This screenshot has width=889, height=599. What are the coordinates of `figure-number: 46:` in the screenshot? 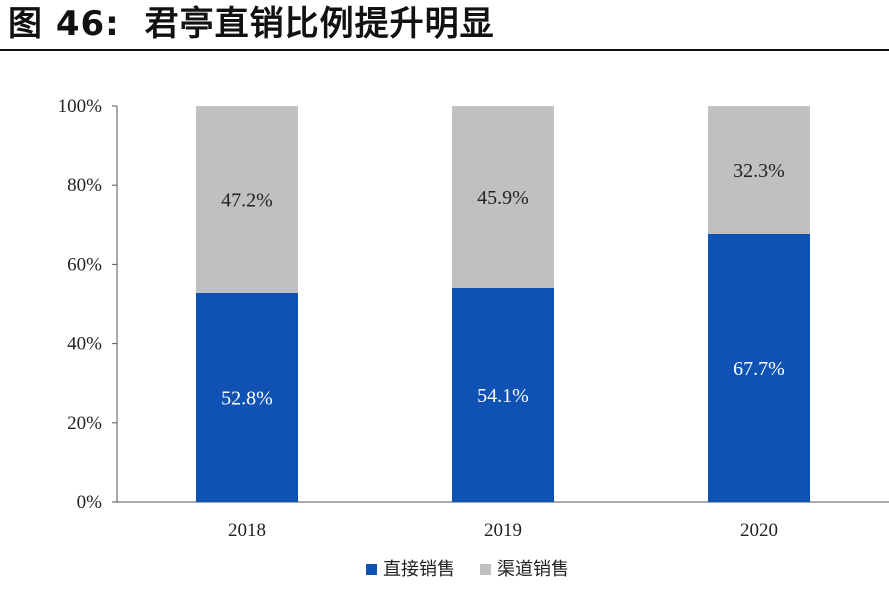 It's located at (87, 24).